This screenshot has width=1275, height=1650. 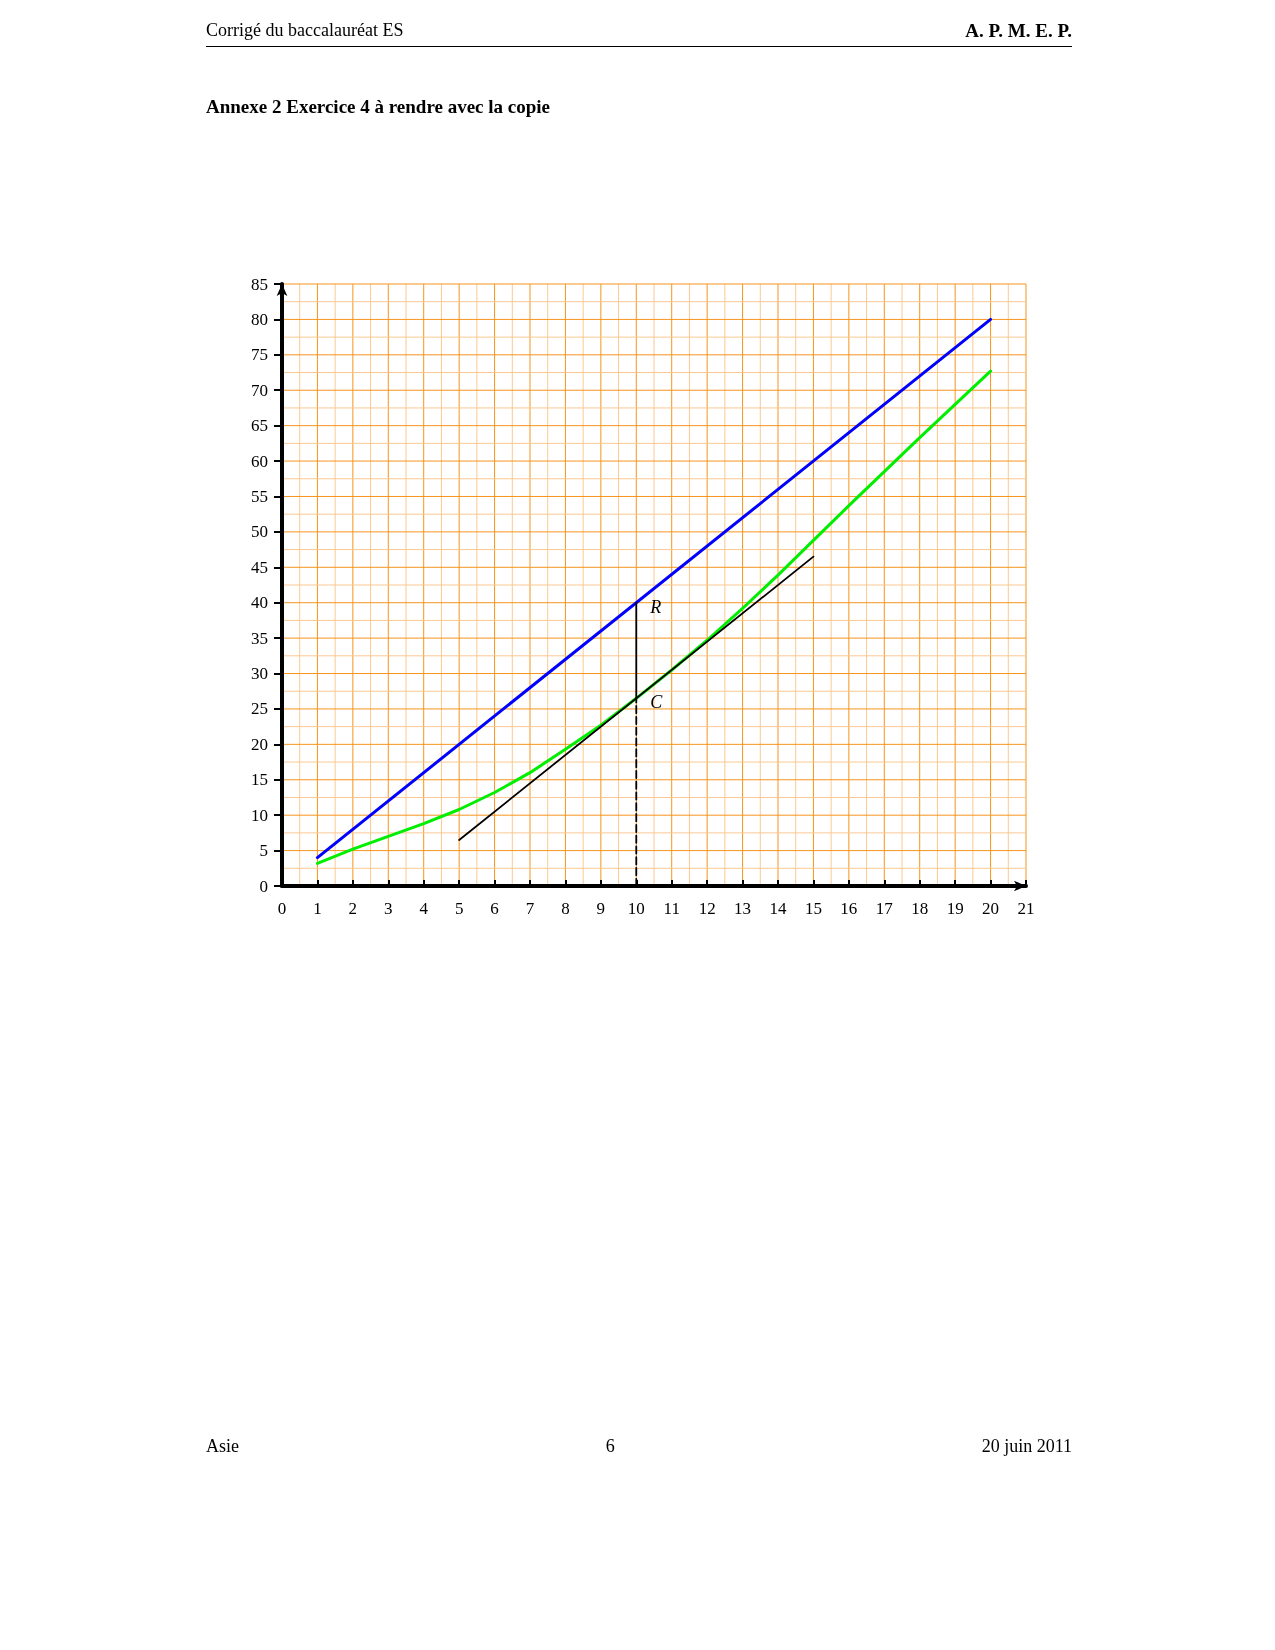 I want to click on x-tick-label: 5, so click(x=459, y=908).